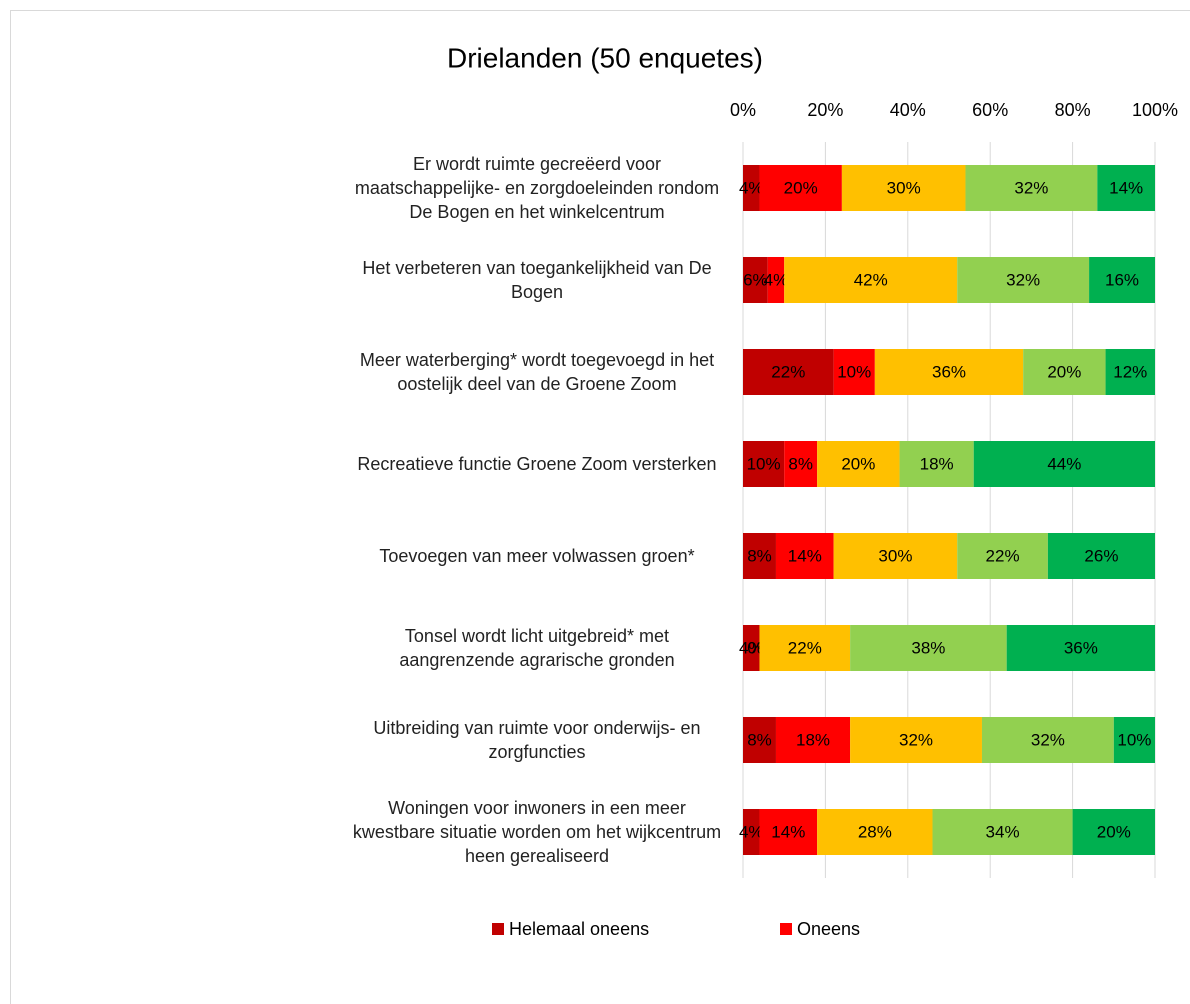 Image resolution: width=1190 pixels, height=1004 pixels. I want to click on data-label: 34%, so click(1003, 831).